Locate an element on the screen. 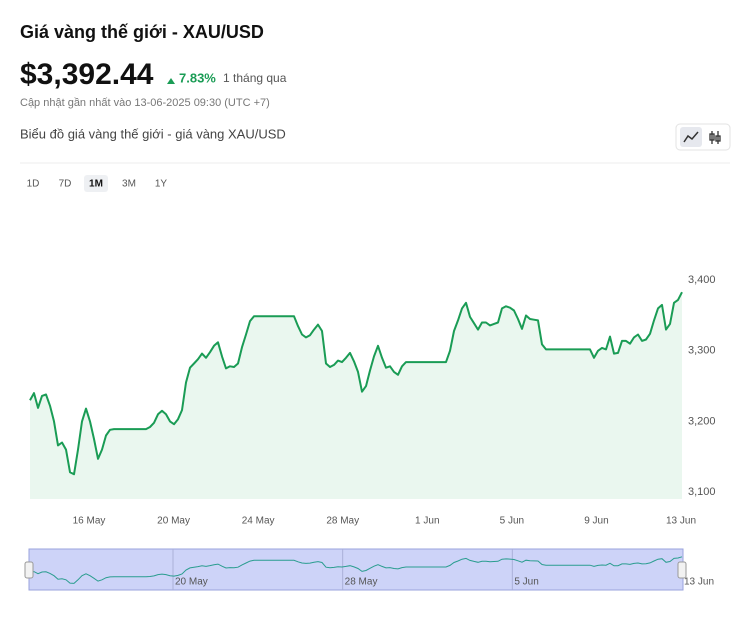 The image size is (750, 639). up-arrow is located at coordinates (171, 81).